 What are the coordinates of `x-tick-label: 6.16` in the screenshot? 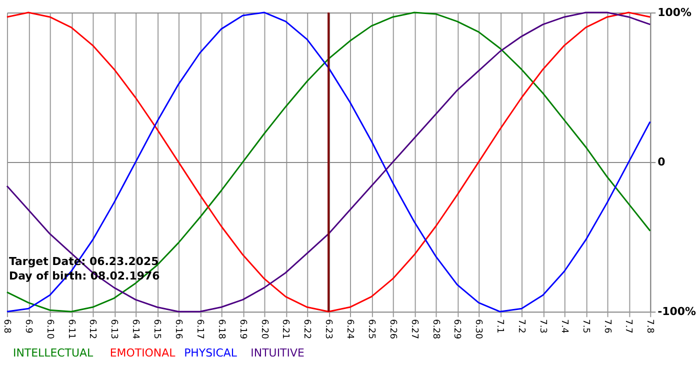 It's located at (177, 329).